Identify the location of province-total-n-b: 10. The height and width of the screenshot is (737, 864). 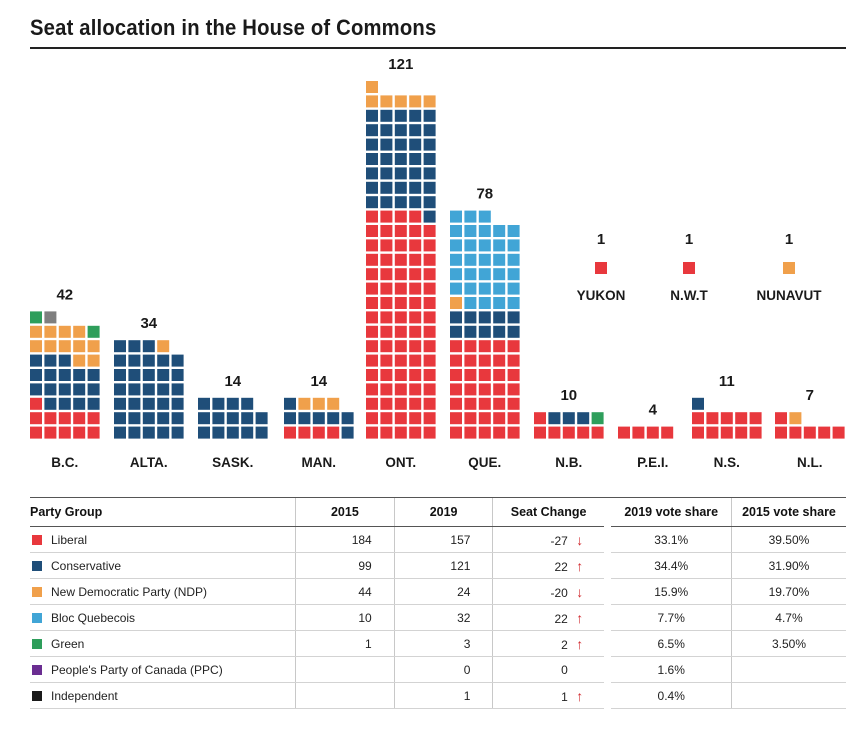
(568, 395).